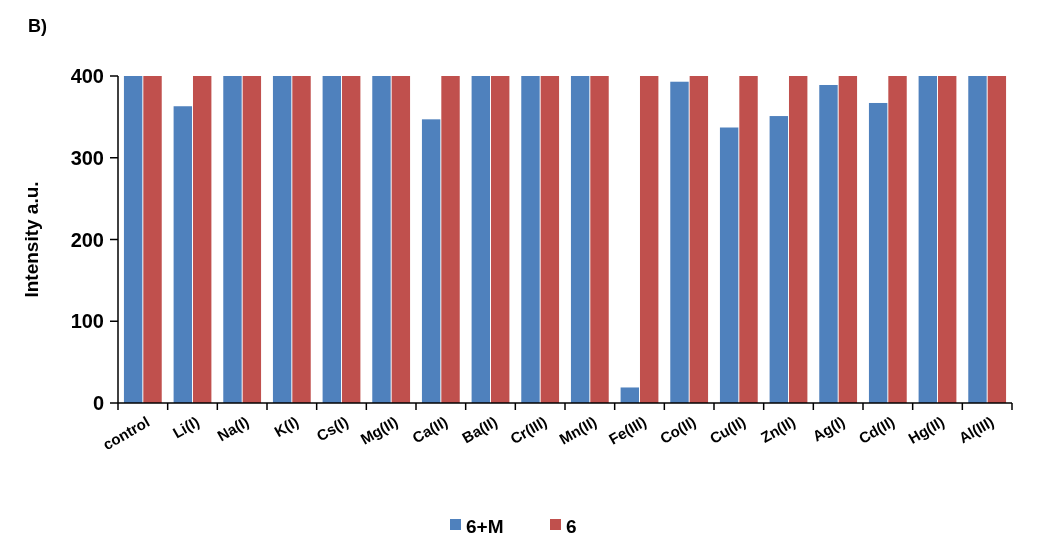 Image resolution: width=1042 pixels, height=558 pixels. I want to click on y-tick-label: 200, so click(87, 239).